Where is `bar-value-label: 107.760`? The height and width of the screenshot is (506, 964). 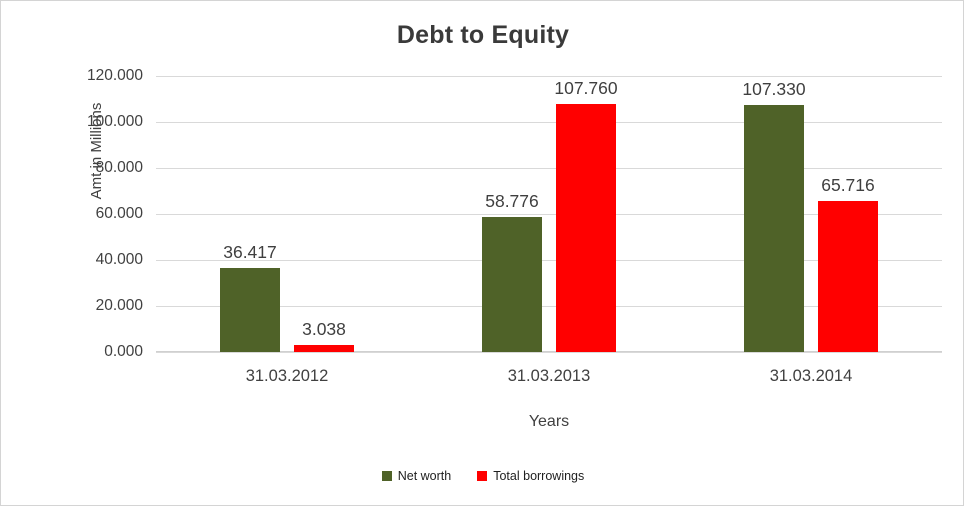
bar-value-label: 107.760 is located at coordinates (586, 88).